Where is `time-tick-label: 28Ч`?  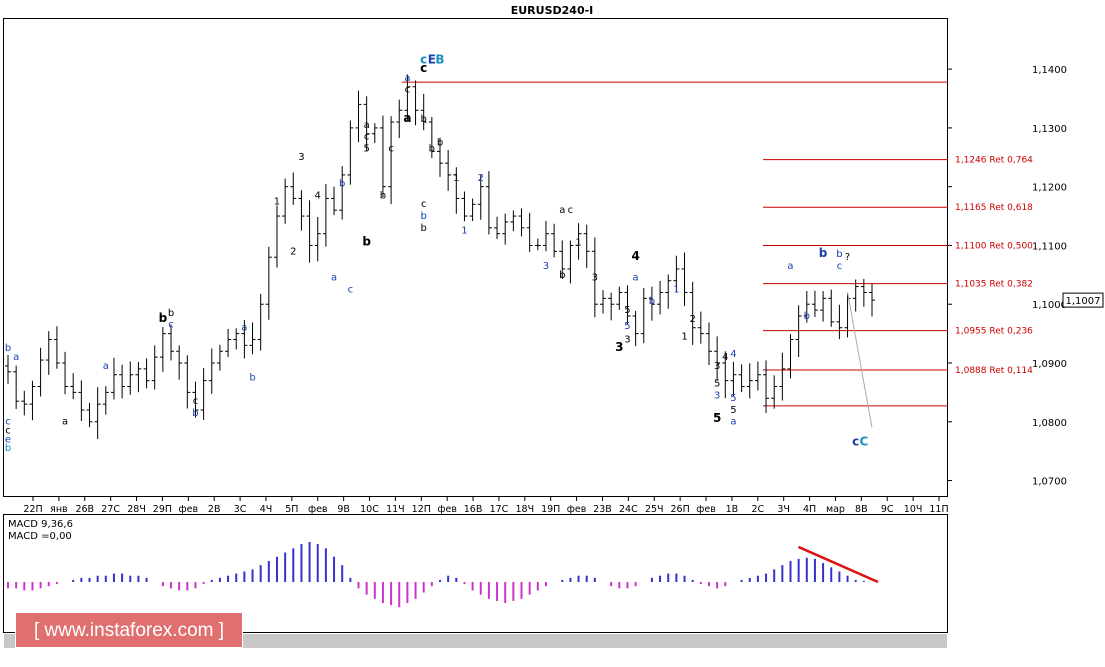
time-tick-label: 28Ч is located at coordinates (136, 509).